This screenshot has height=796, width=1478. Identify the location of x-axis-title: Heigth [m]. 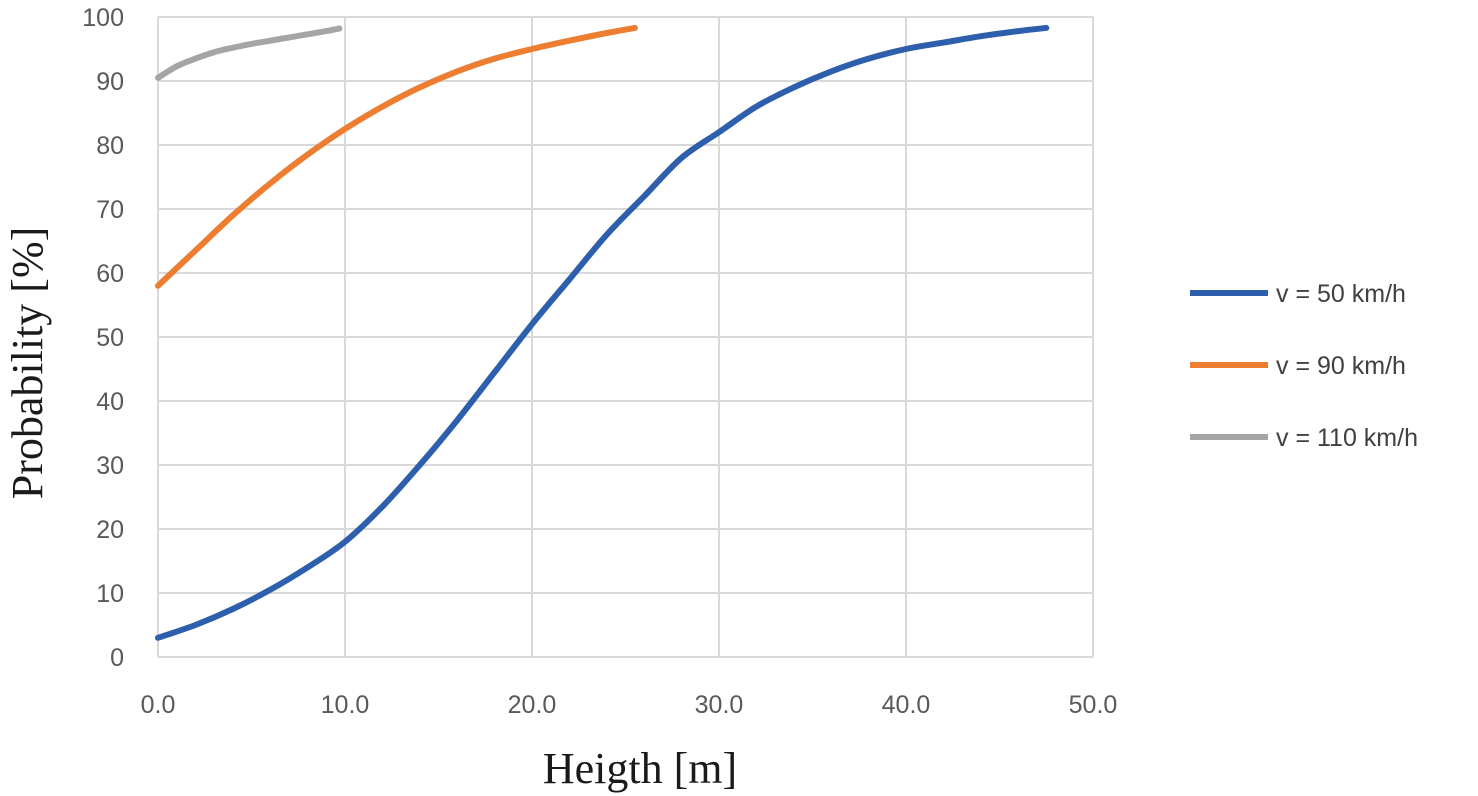
(640, 768).